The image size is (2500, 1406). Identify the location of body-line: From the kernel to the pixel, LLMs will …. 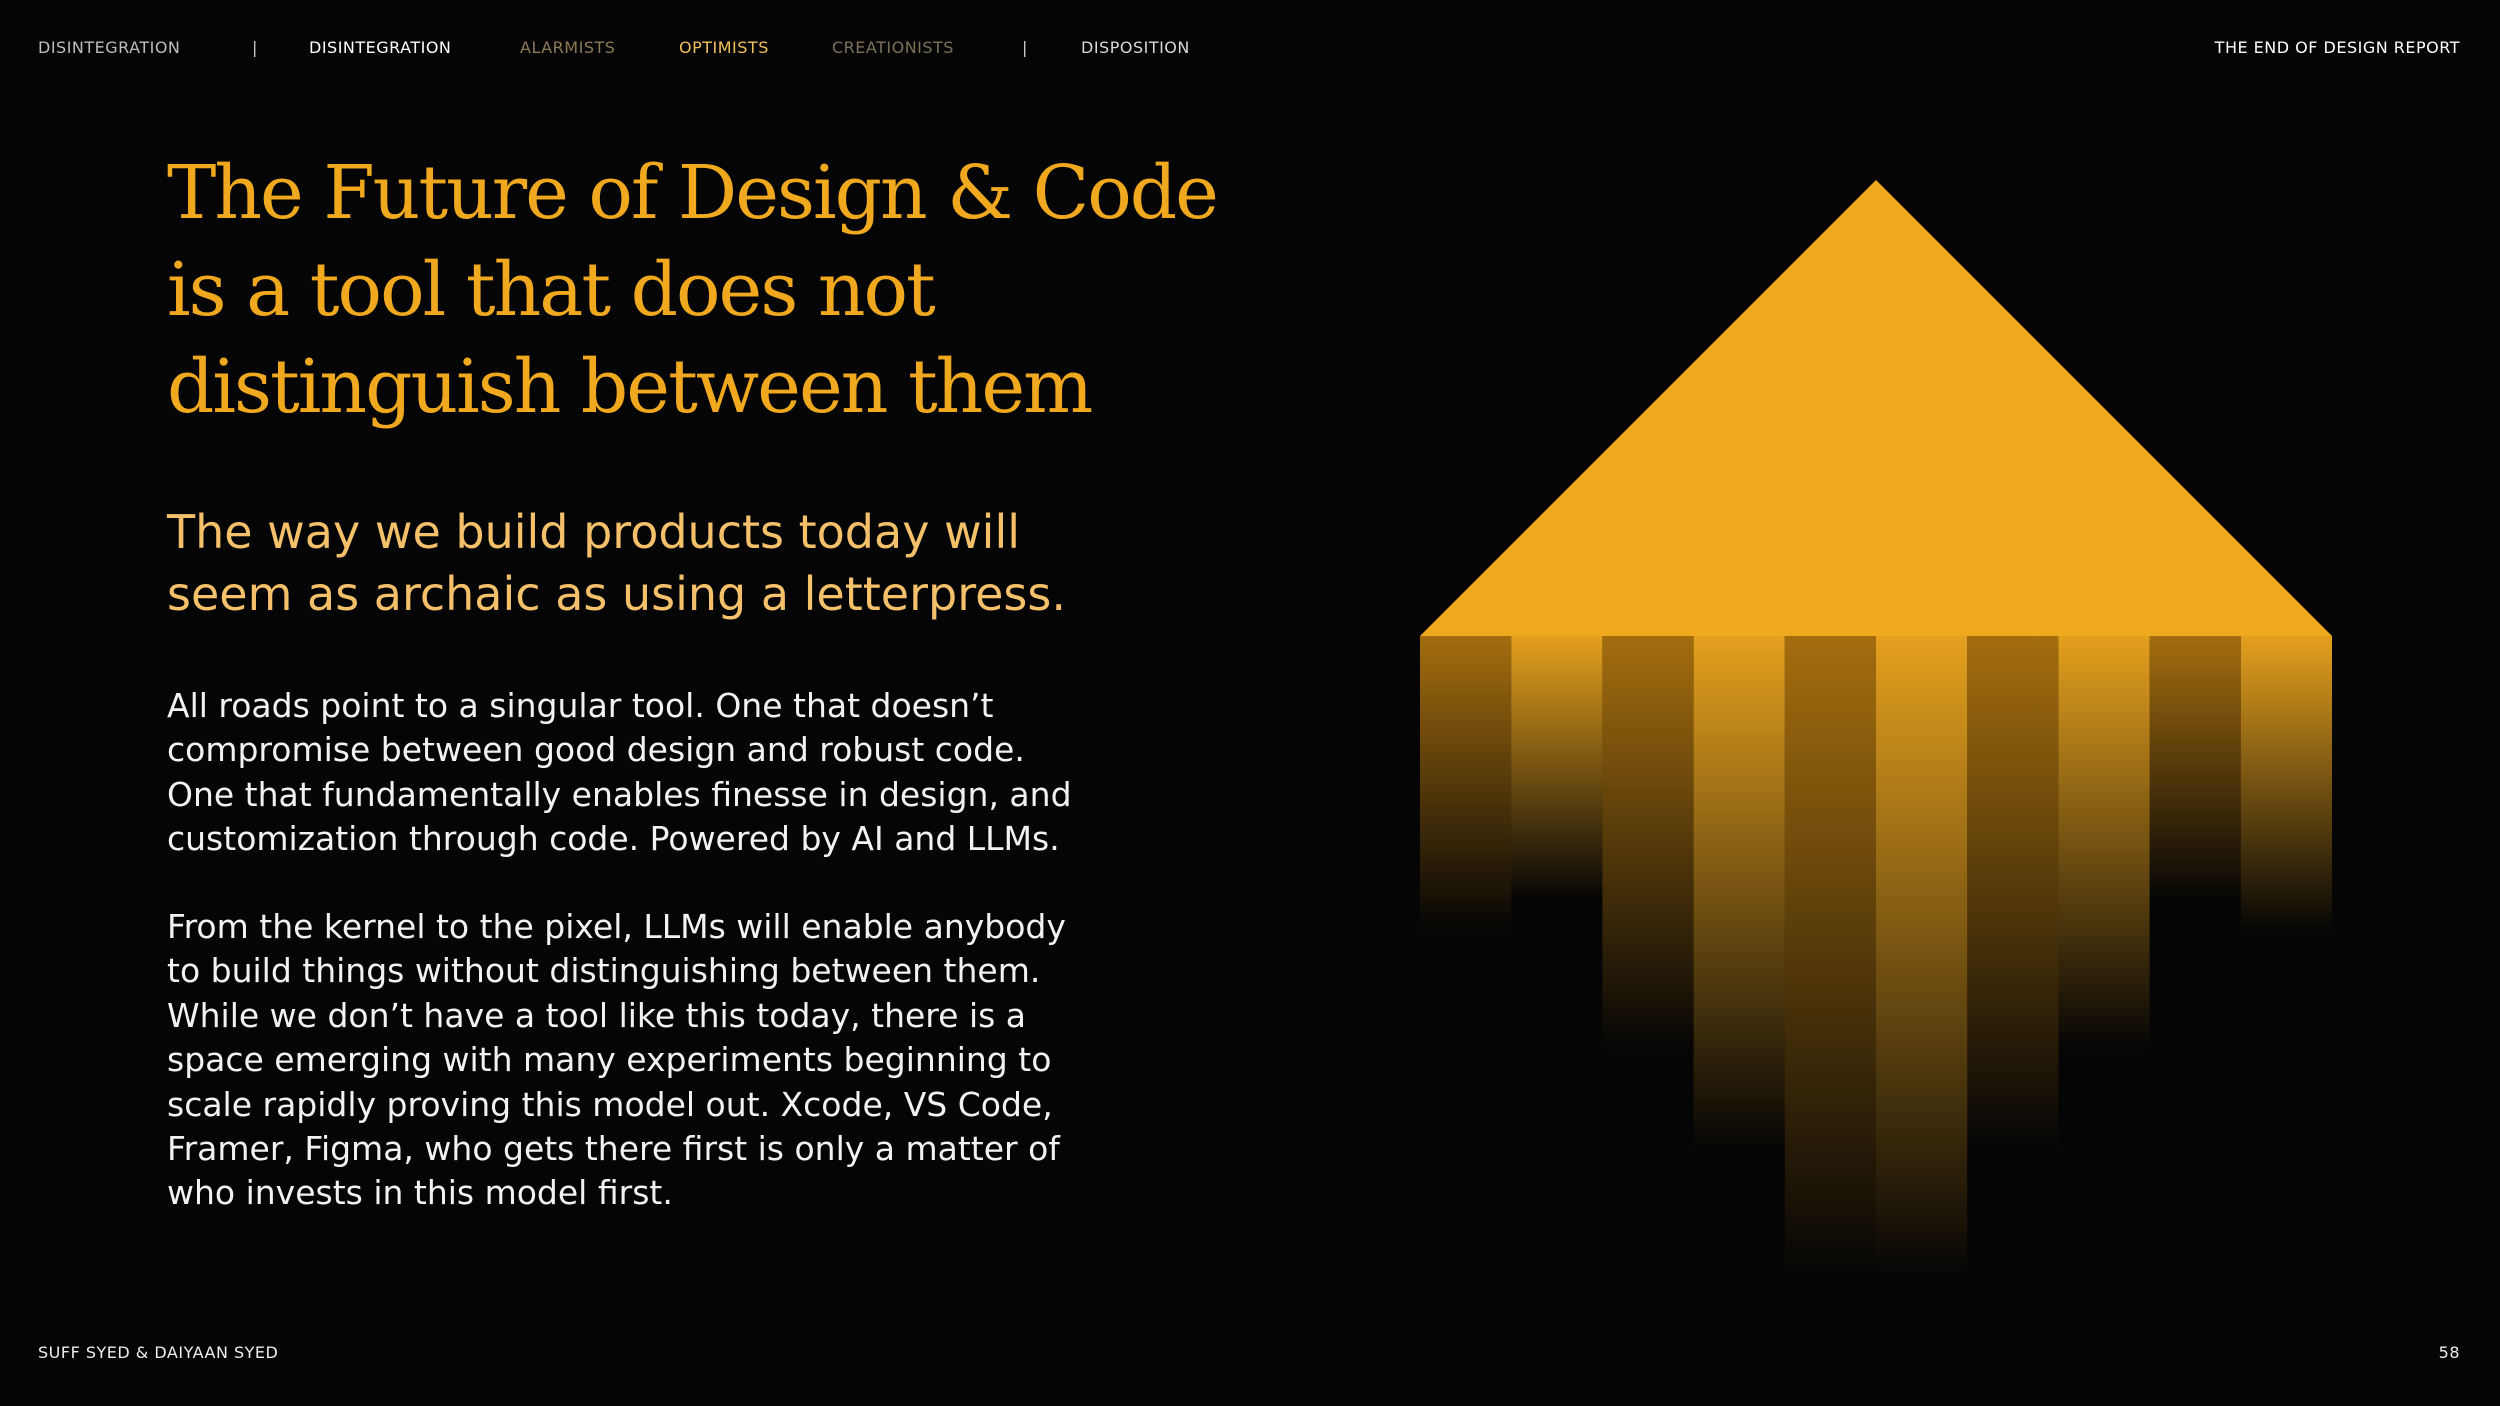
(616, 926).